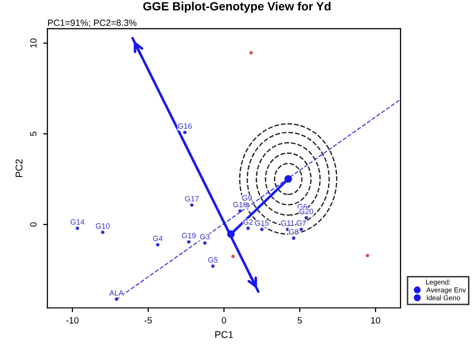 The height and width of the screenshot is (358, 474). What do you see at coordinates (19, 168) in the screenshot?
I see `y-axis-title: PC2` at bounding box center [19, 168].